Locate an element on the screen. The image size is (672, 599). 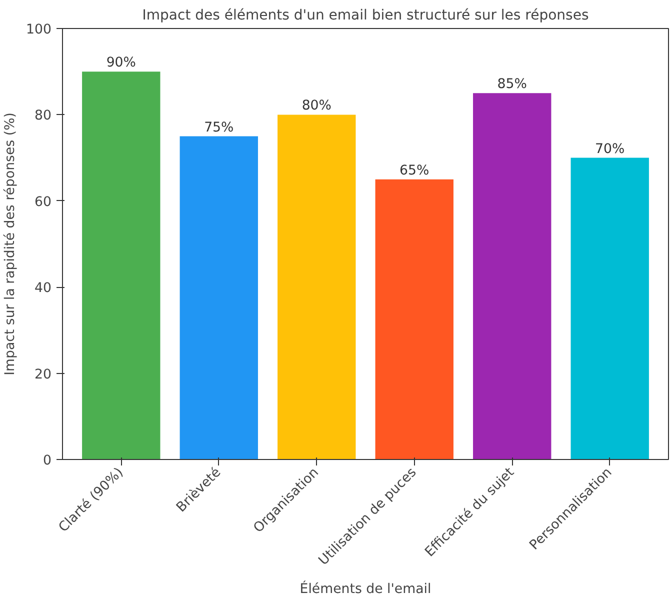
data-label: 65% is located at coordinates (415, 170).